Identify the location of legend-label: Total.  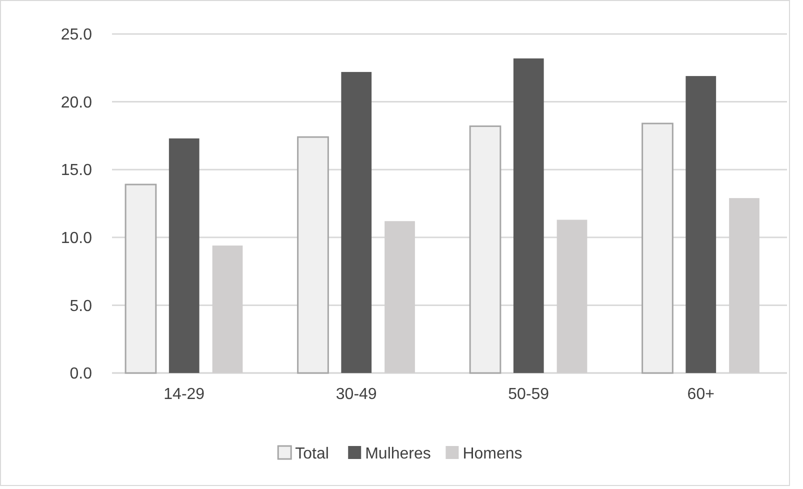
(312, 454).